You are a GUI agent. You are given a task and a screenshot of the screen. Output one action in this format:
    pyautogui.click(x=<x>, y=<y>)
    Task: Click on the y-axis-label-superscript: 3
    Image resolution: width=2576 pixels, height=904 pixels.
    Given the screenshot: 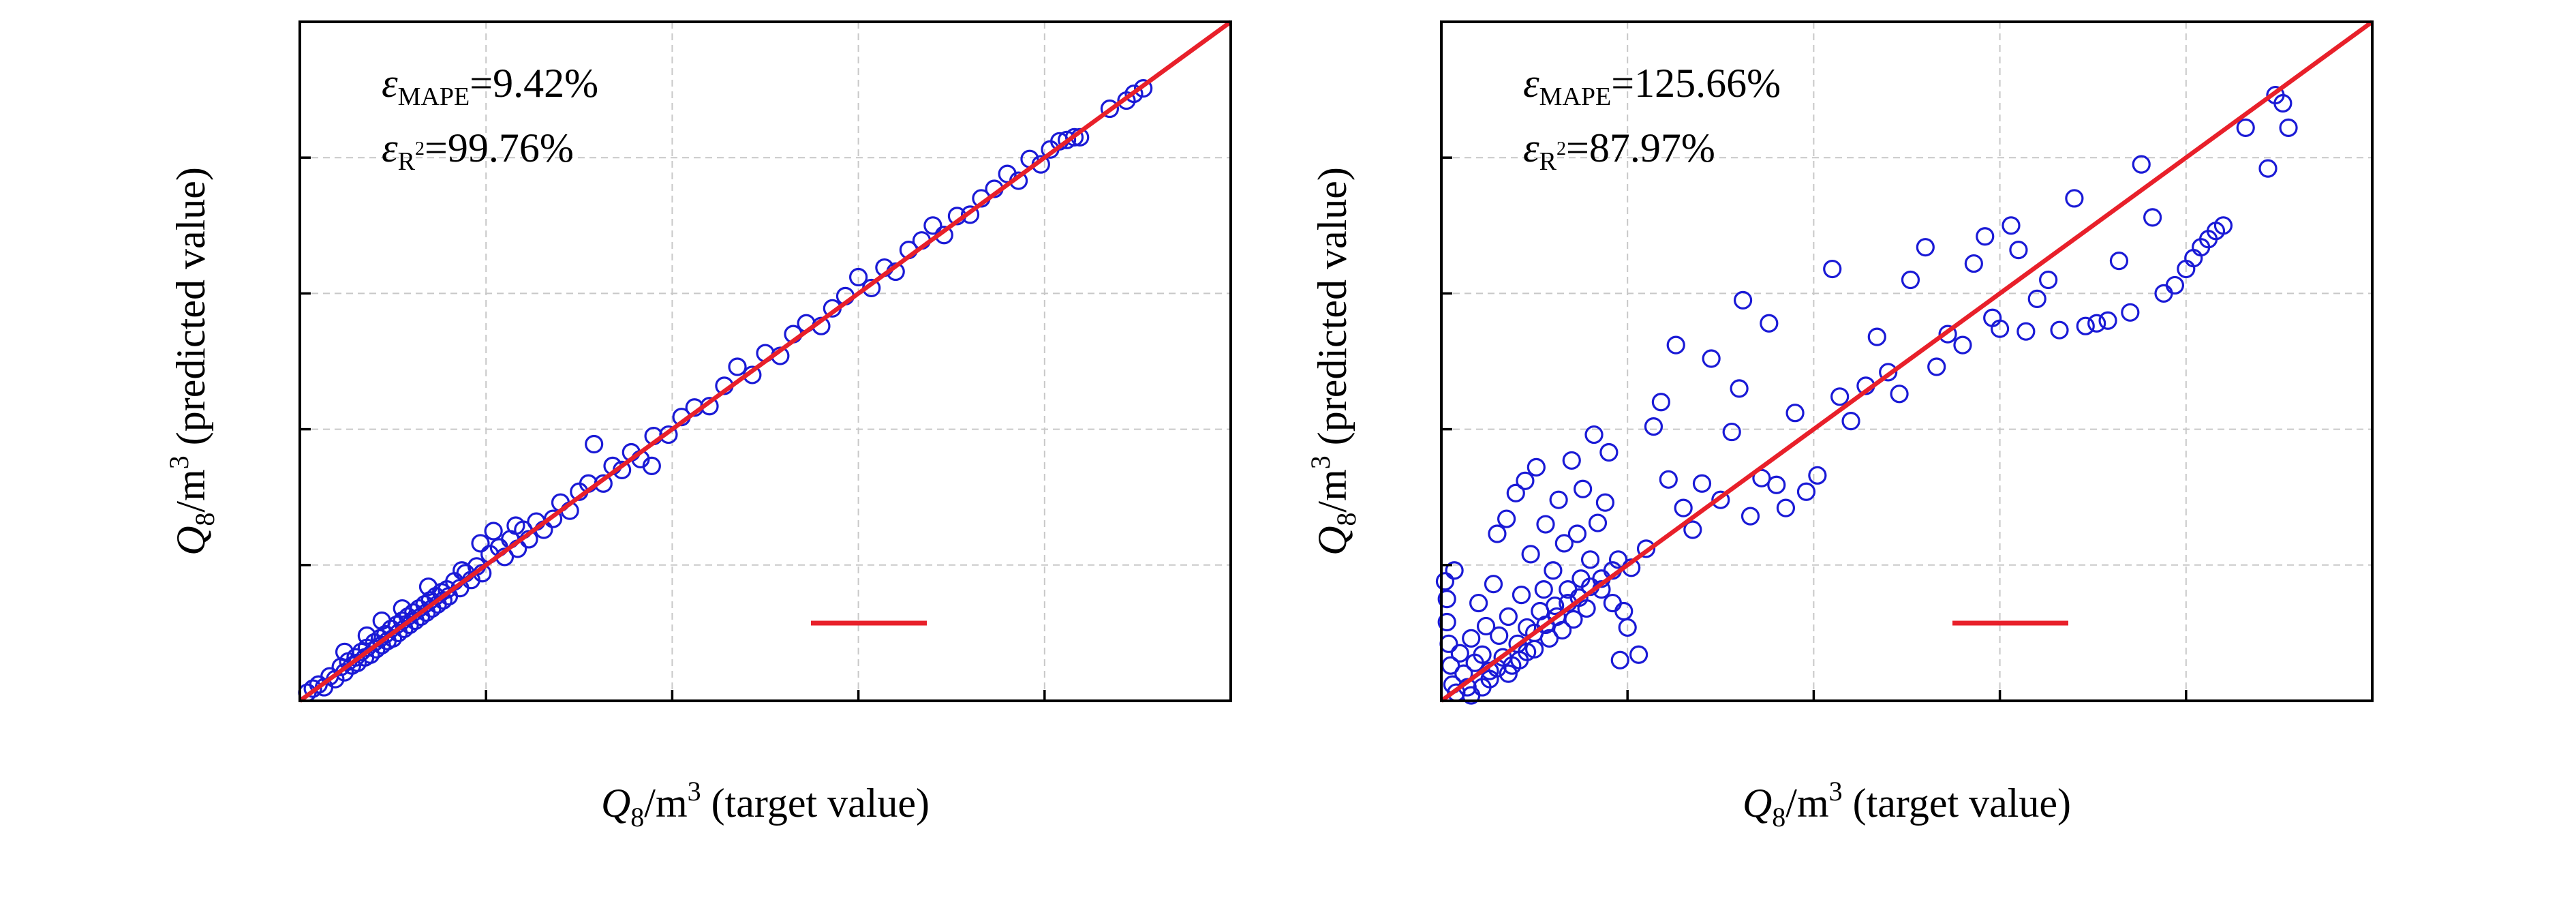 What is the action you would take?
    pyautogui.click(x=1320, y=462)
    